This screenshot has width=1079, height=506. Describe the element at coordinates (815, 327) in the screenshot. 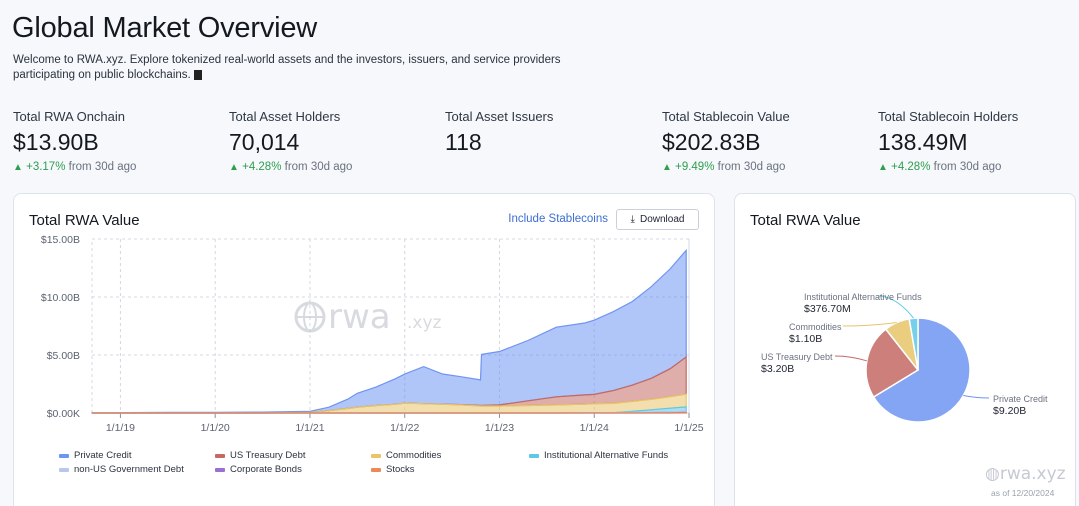

I see `pie-slice-name: Commodities` at that location.